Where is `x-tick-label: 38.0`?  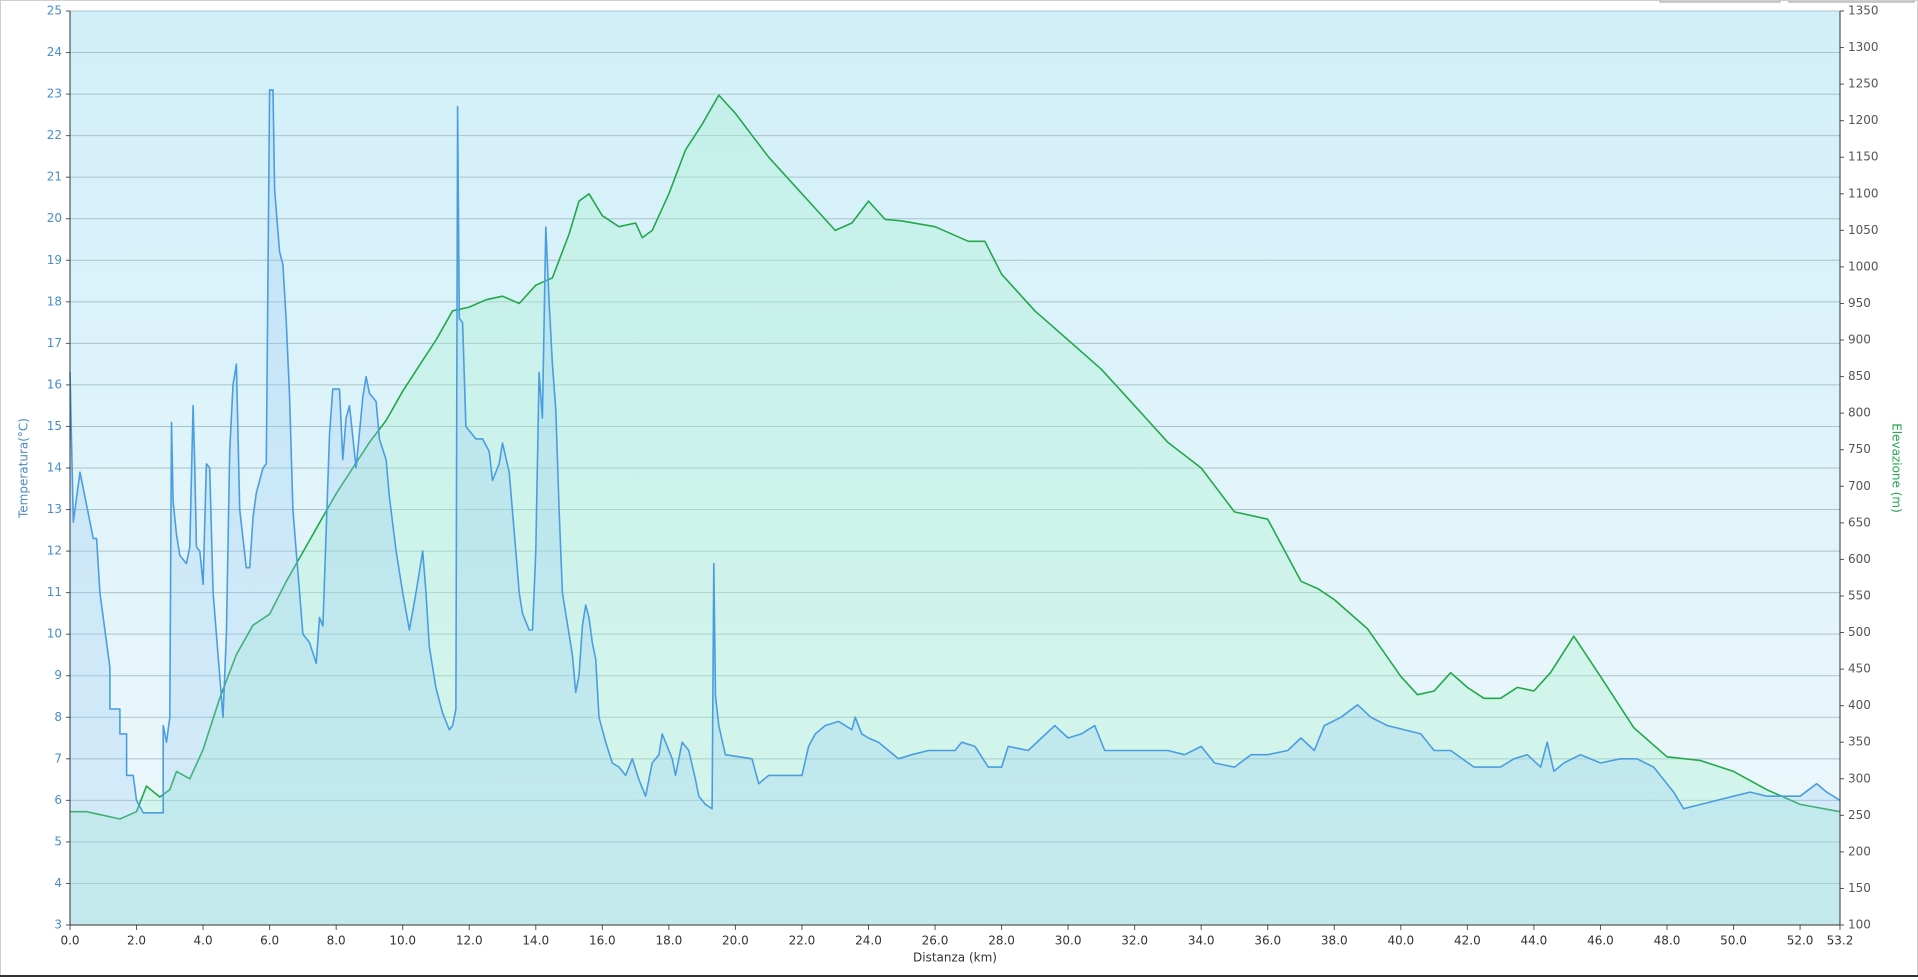 x-tick-label: 38.0 is located at coordinates (1334, 941).